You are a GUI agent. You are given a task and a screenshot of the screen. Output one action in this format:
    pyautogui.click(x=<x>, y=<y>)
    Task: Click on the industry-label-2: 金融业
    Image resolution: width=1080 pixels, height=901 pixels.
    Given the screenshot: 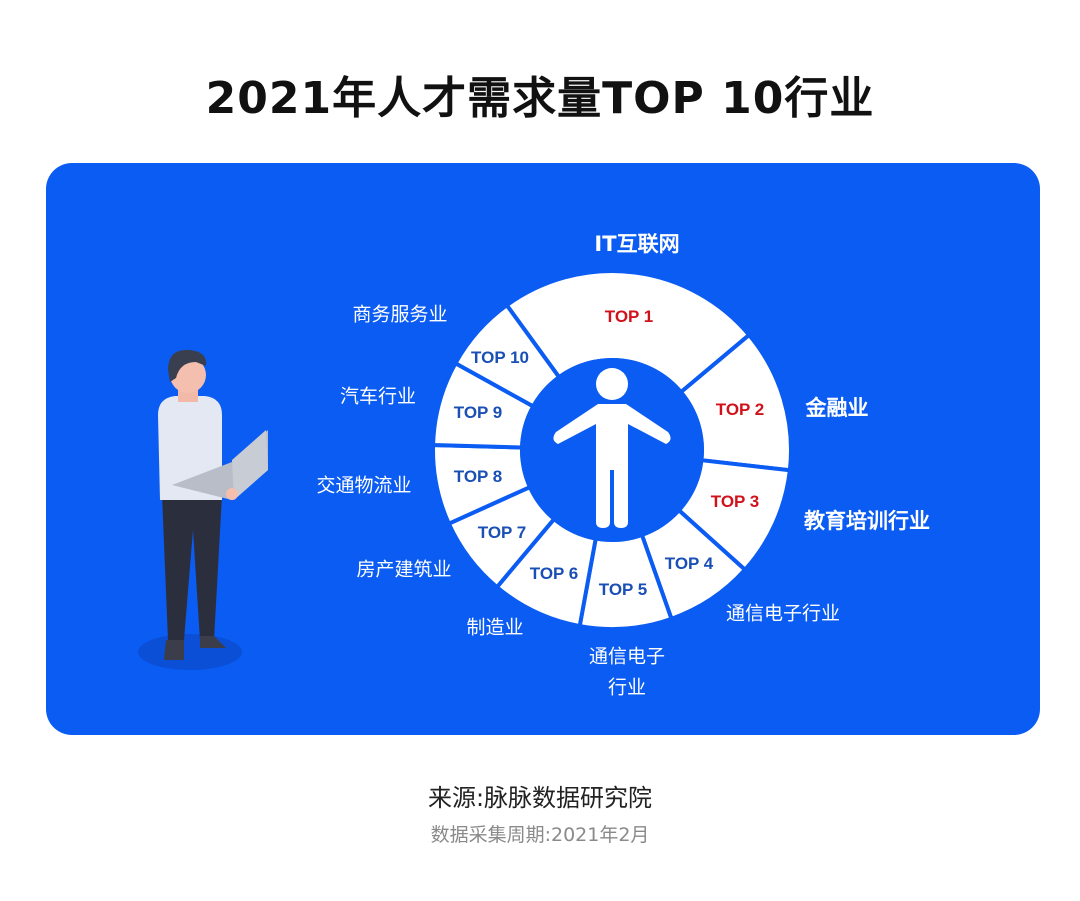 What is the action you would take?
    pyautogui.click(x=837, y=408)
    